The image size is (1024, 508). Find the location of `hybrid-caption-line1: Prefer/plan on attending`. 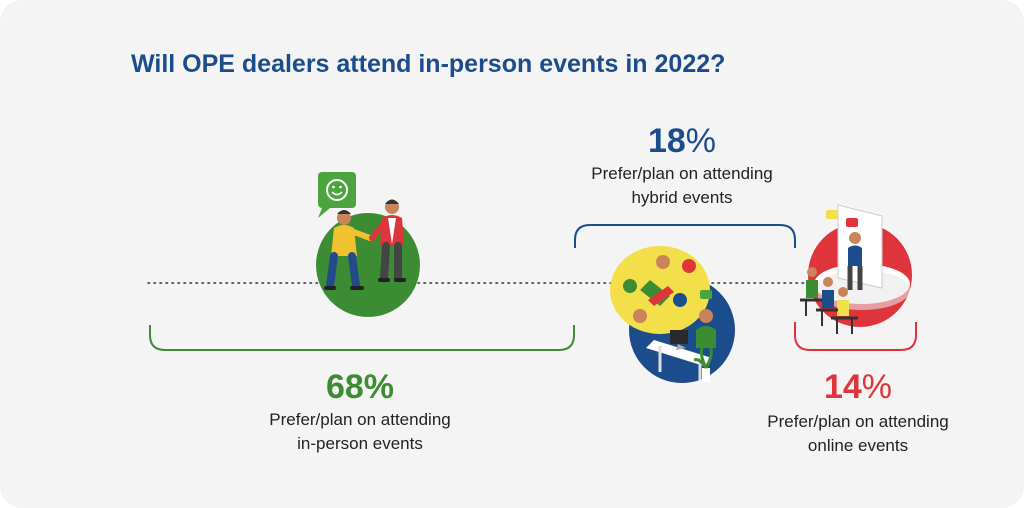

hybrid-caption-line1: Prefer/plan on attending is located at coordinates (682, 173).